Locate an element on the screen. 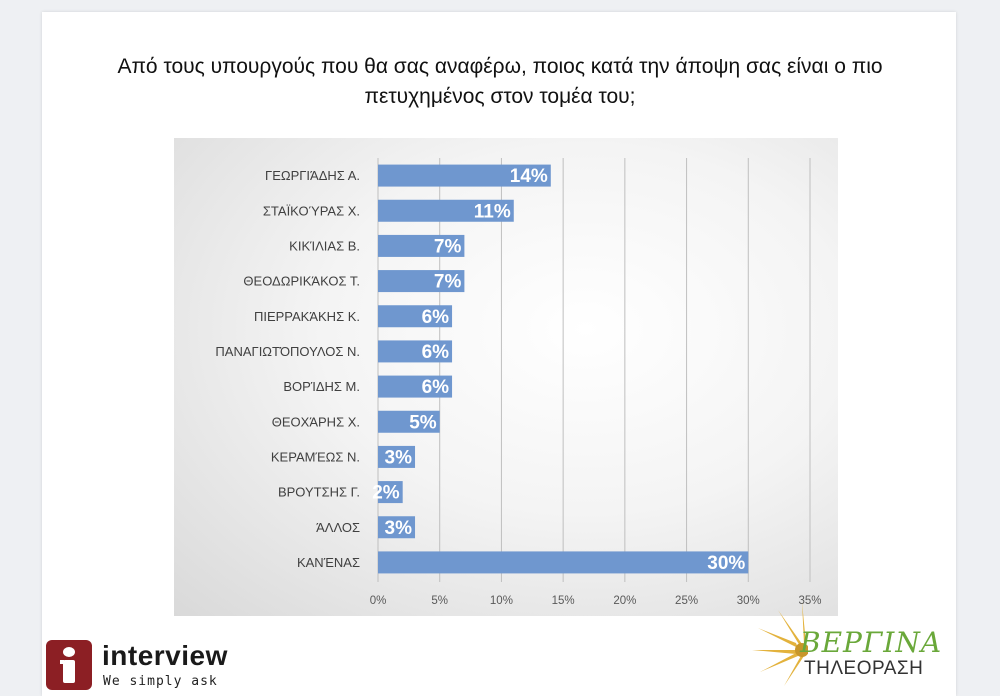  x-tick-label-4: 20% is located at coordinates (624, 601).